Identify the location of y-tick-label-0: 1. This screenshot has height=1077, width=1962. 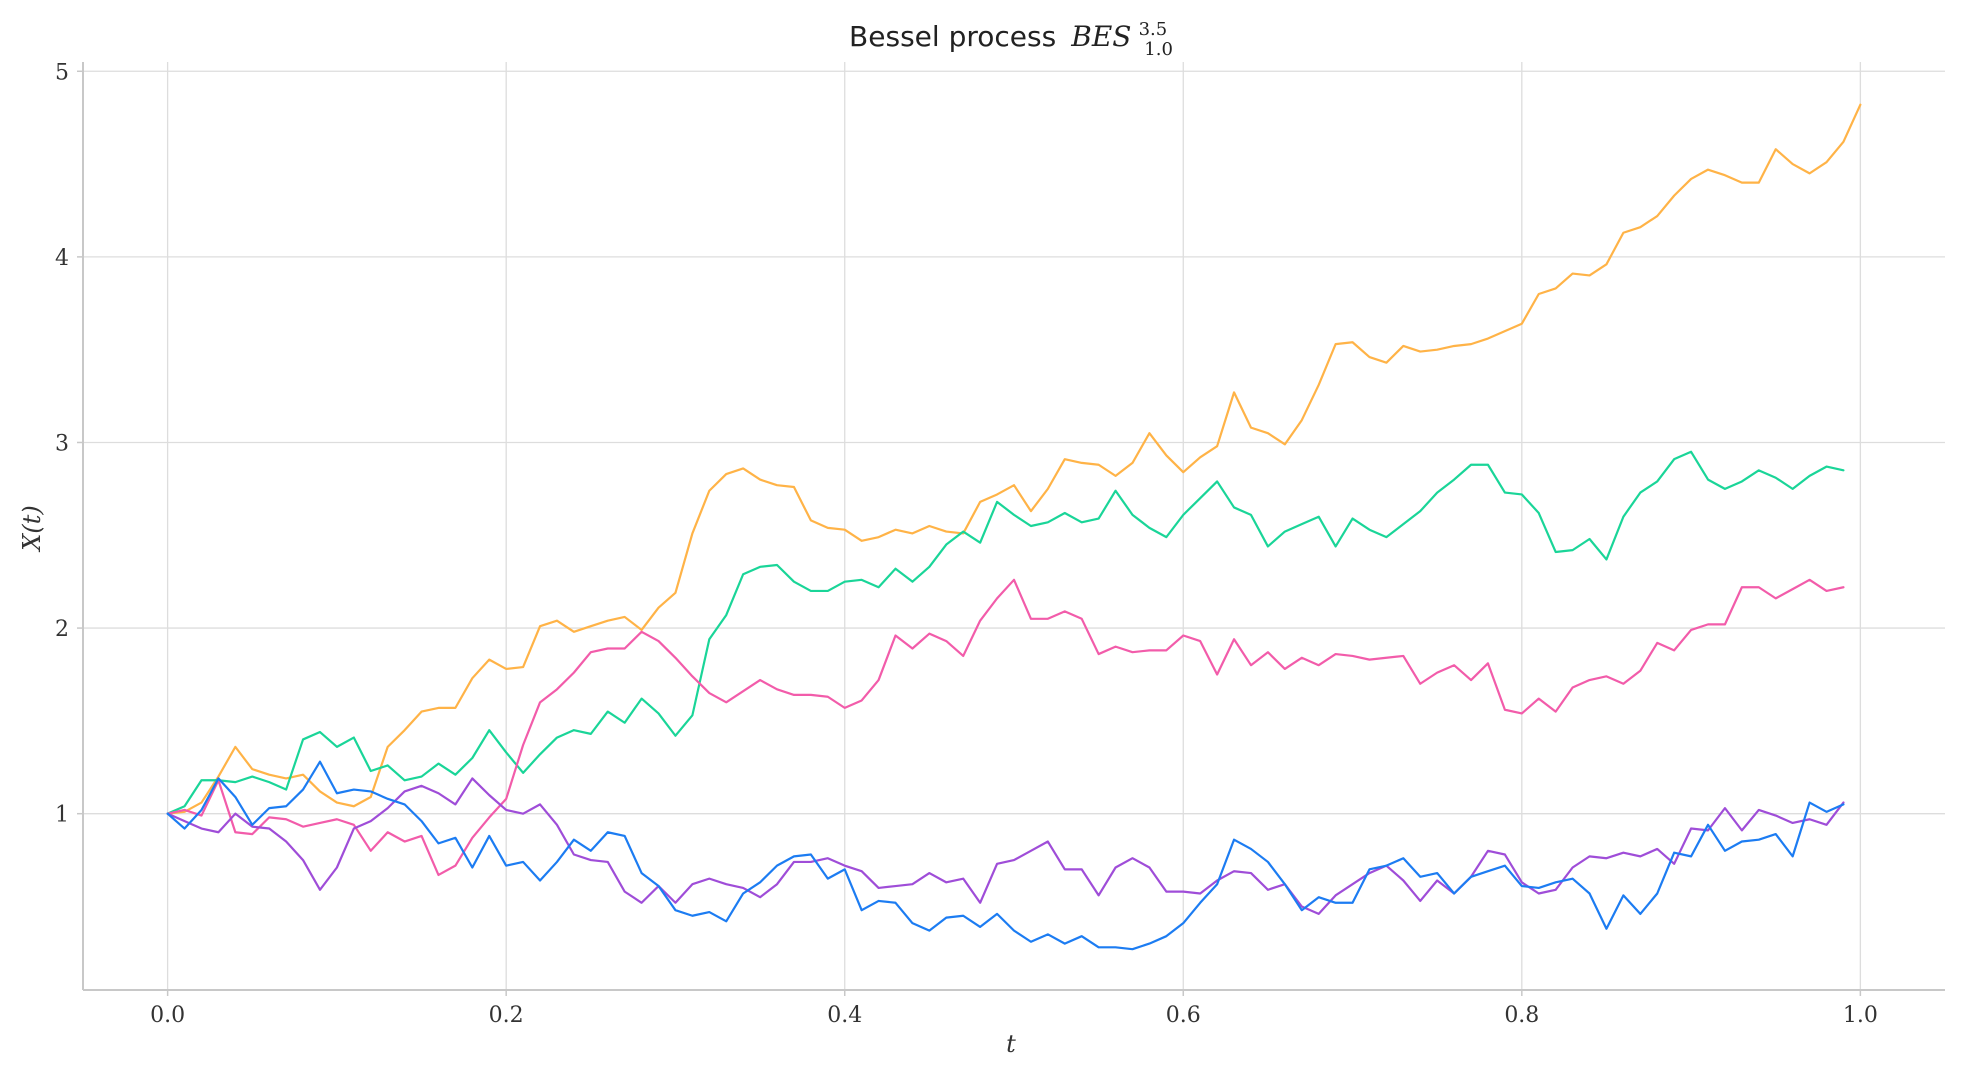
(62, 815).